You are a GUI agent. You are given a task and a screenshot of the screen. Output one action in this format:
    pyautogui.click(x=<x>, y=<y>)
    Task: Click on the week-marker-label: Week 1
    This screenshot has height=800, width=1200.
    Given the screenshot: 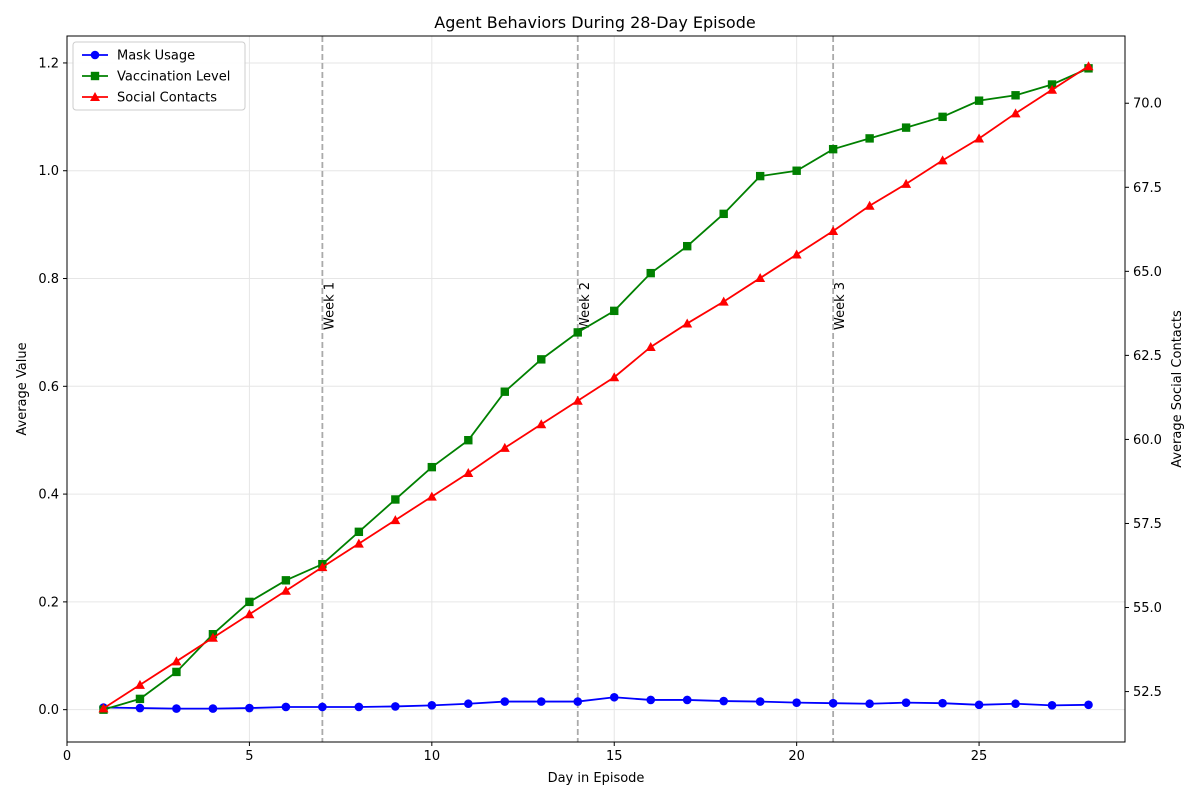 What is the action you would take?
    pyautogui.click(x=329, y=306)
    